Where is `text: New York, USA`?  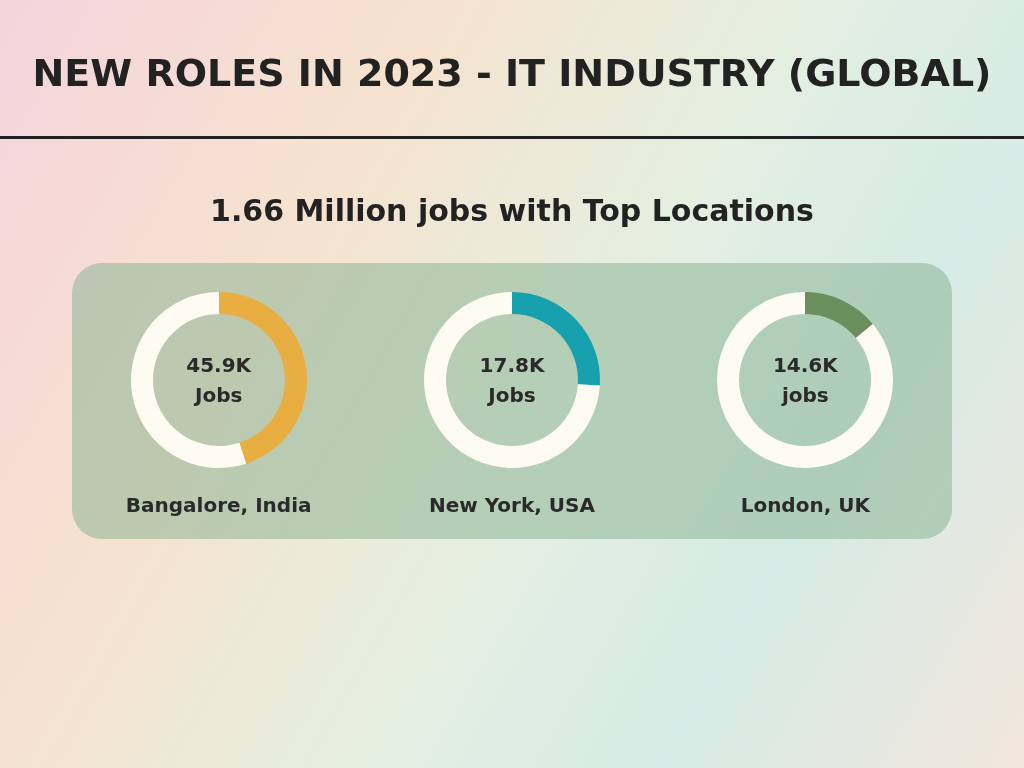
text: New York, USA is located at coordinates (511, 505).